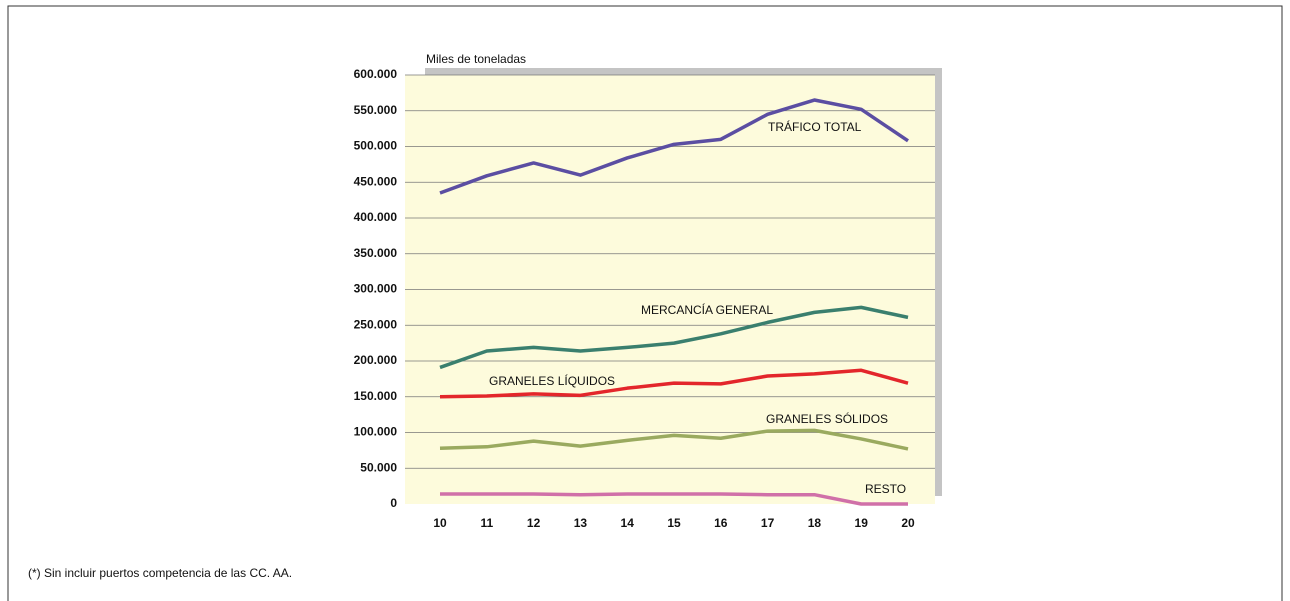 The width and height of the screenshot is (1290, 601). Describe the element at coordinates (376, 253) in the screenshot. I see `y-tick-label: 350.000` at that location.